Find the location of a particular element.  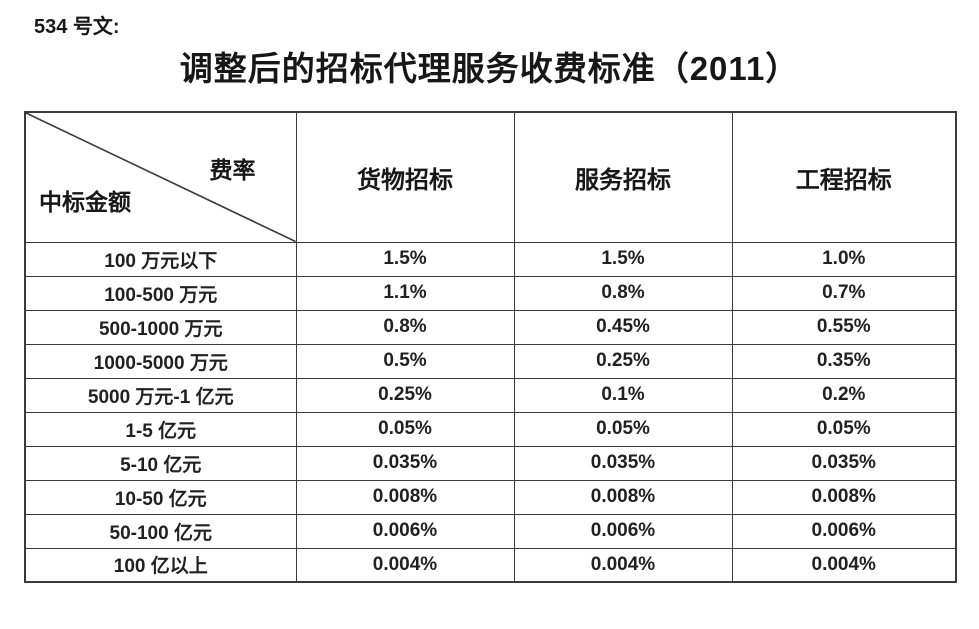

table-row: 5000 万元-1 亿元 0.25% 0.1% 0.2% is located at coordinates (490, 395).